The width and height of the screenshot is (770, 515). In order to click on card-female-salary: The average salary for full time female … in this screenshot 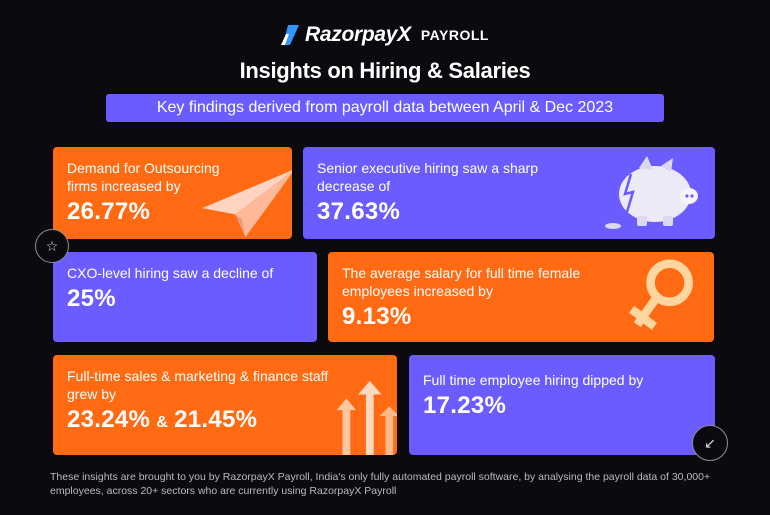, I will do `click(521, 297)`.